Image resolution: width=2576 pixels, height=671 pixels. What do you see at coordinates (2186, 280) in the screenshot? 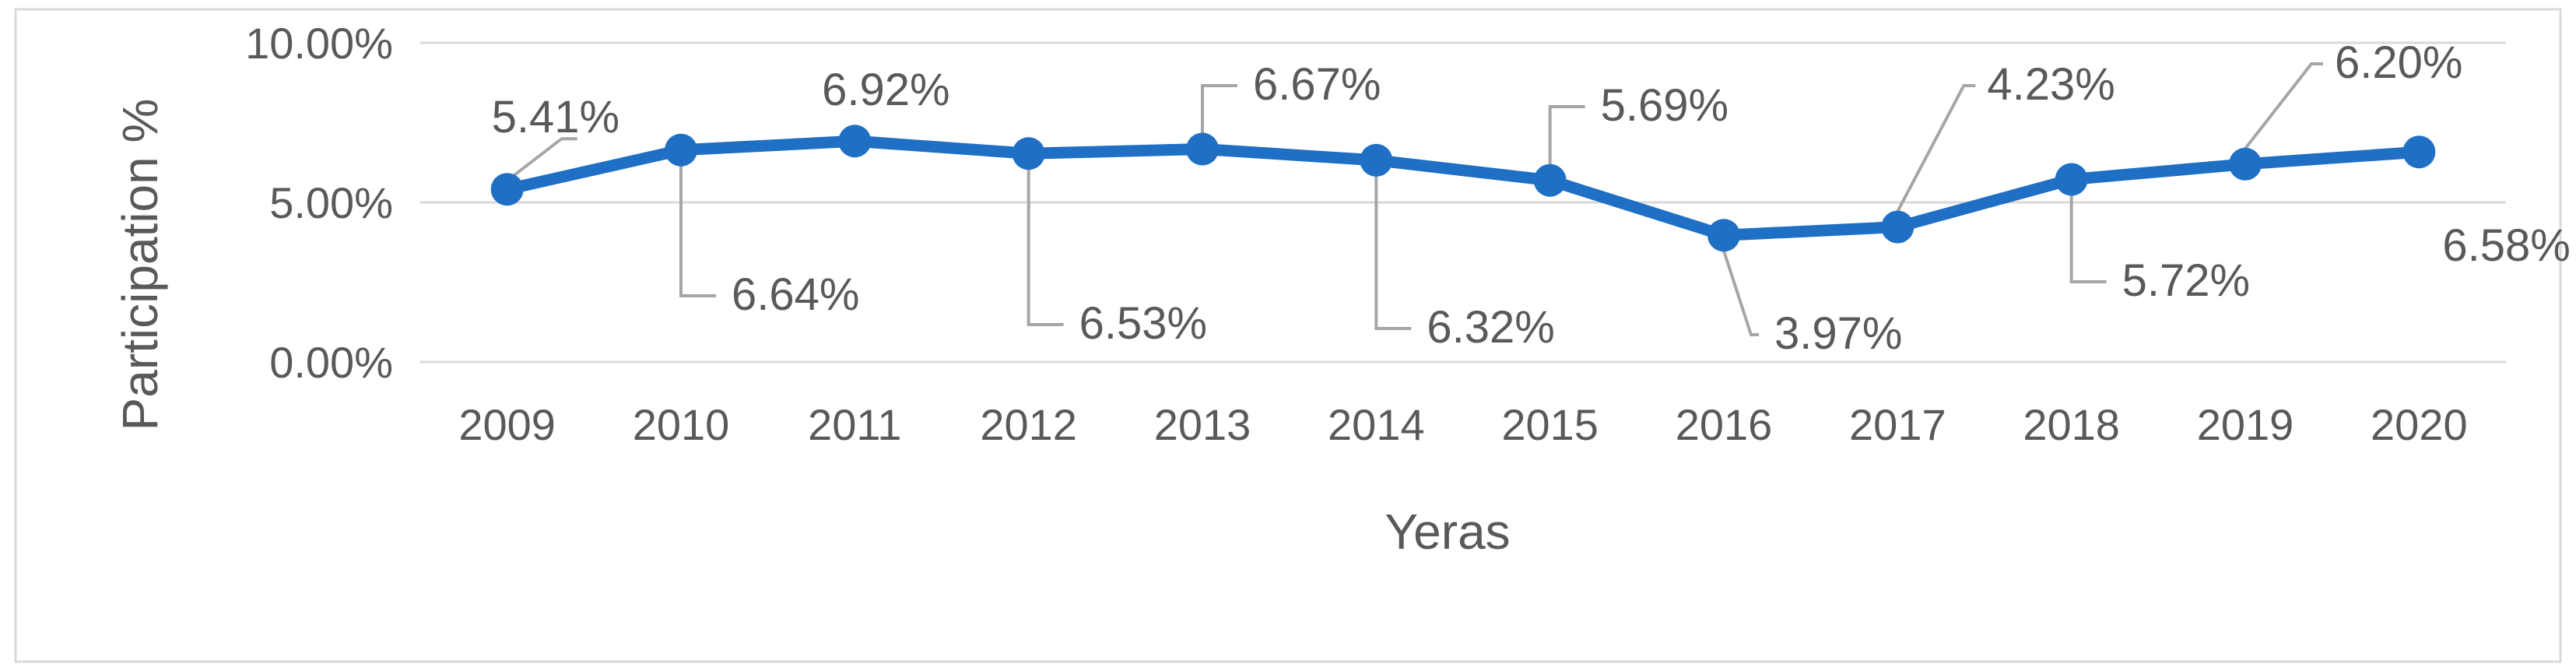
I see `data-label: 5.72%` at bounding box center [2186, 280].